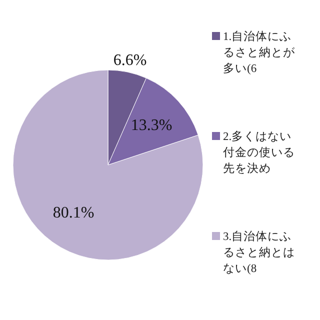 The height and width of the screenshot is (320, 320). I want to click on legend-label: 1.自治体にふるさと納とが多い(6, so click(259, 52).